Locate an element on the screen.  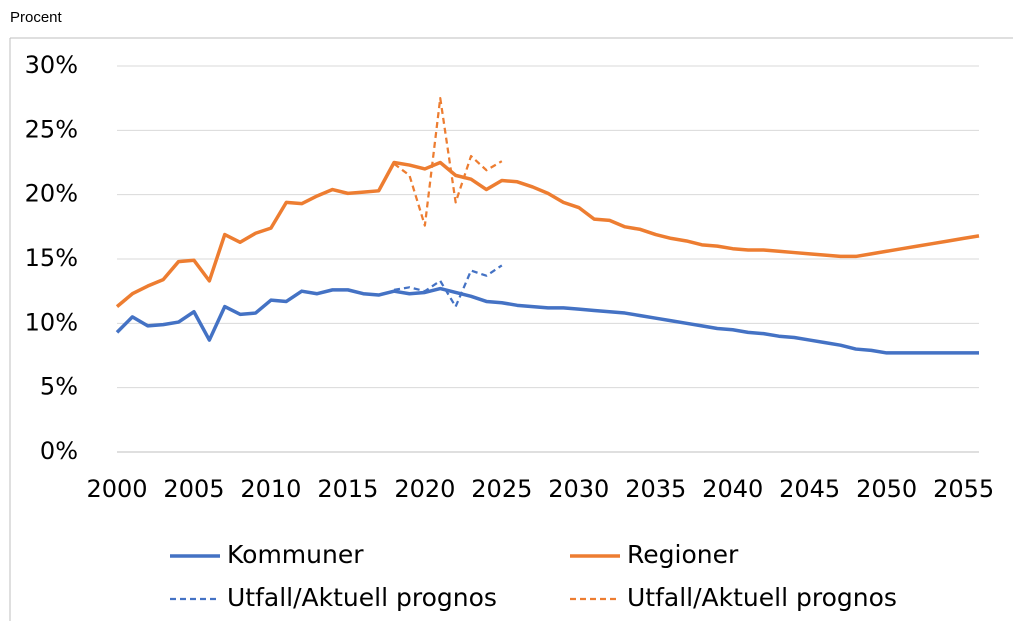
x-tick-label: 2025 is located at coordinates (501, 489).